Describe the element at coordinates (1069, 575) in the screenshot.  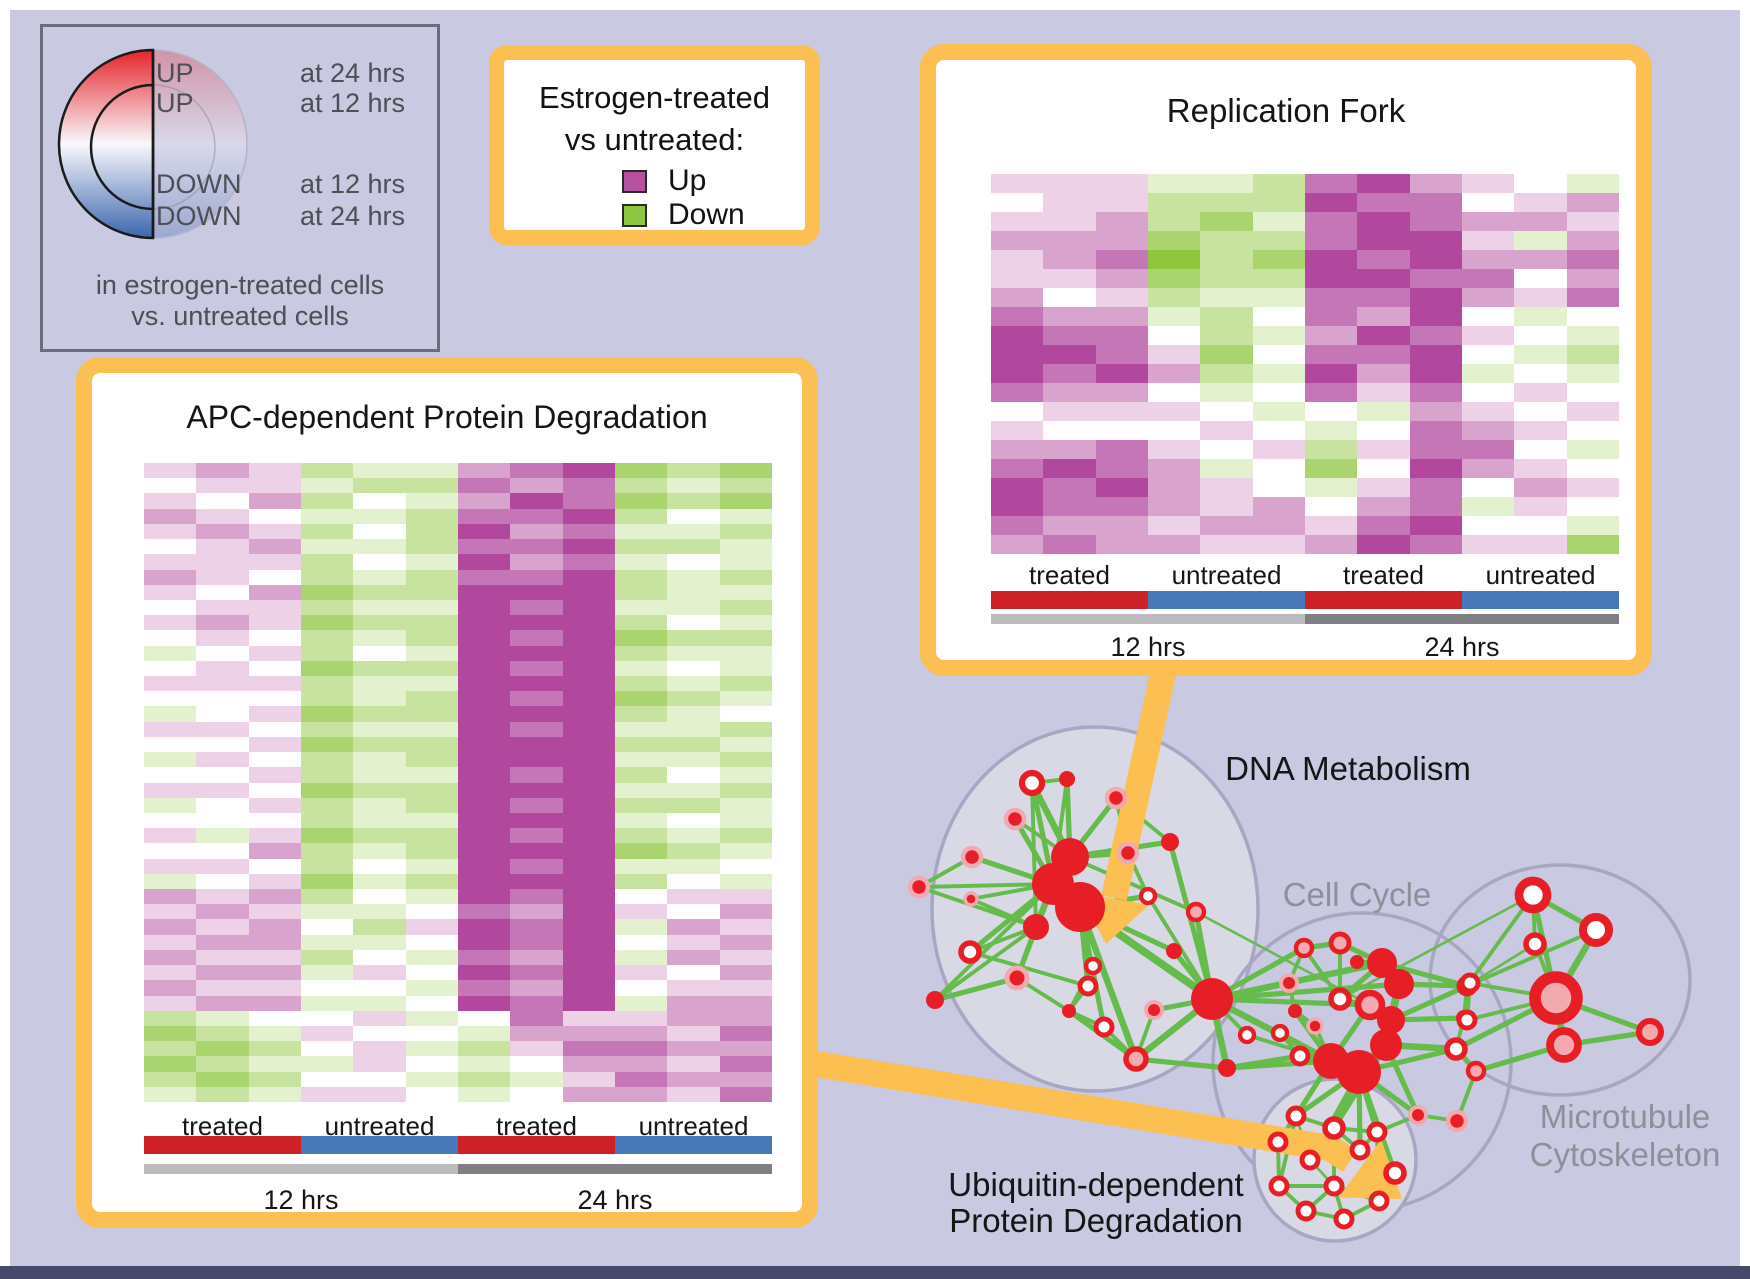
I see `treated-group-label: treated` at that location.